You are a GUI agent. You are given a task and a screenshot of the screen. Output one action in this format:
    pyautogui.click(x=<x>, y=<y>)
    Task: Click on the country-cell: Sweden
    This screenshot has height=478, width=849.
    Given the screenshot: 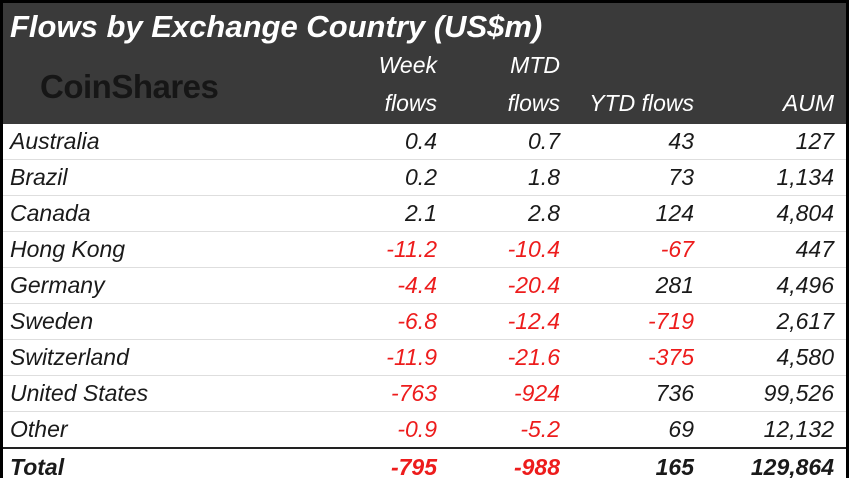 What is the action you would take?
    pyautogui.click(x=150, y=321)
    